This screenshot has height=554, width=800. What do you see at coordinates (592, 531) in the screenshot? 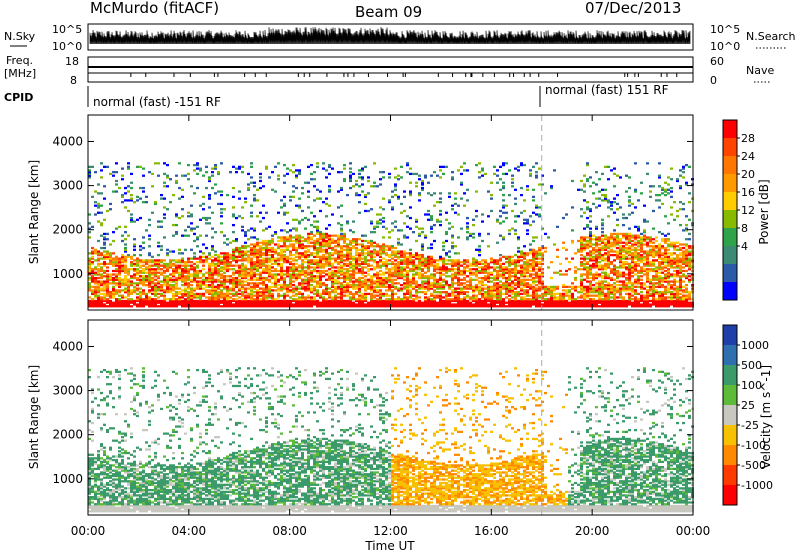
I see `x-tick-label: 20:00` at bounding box center [592, 531].